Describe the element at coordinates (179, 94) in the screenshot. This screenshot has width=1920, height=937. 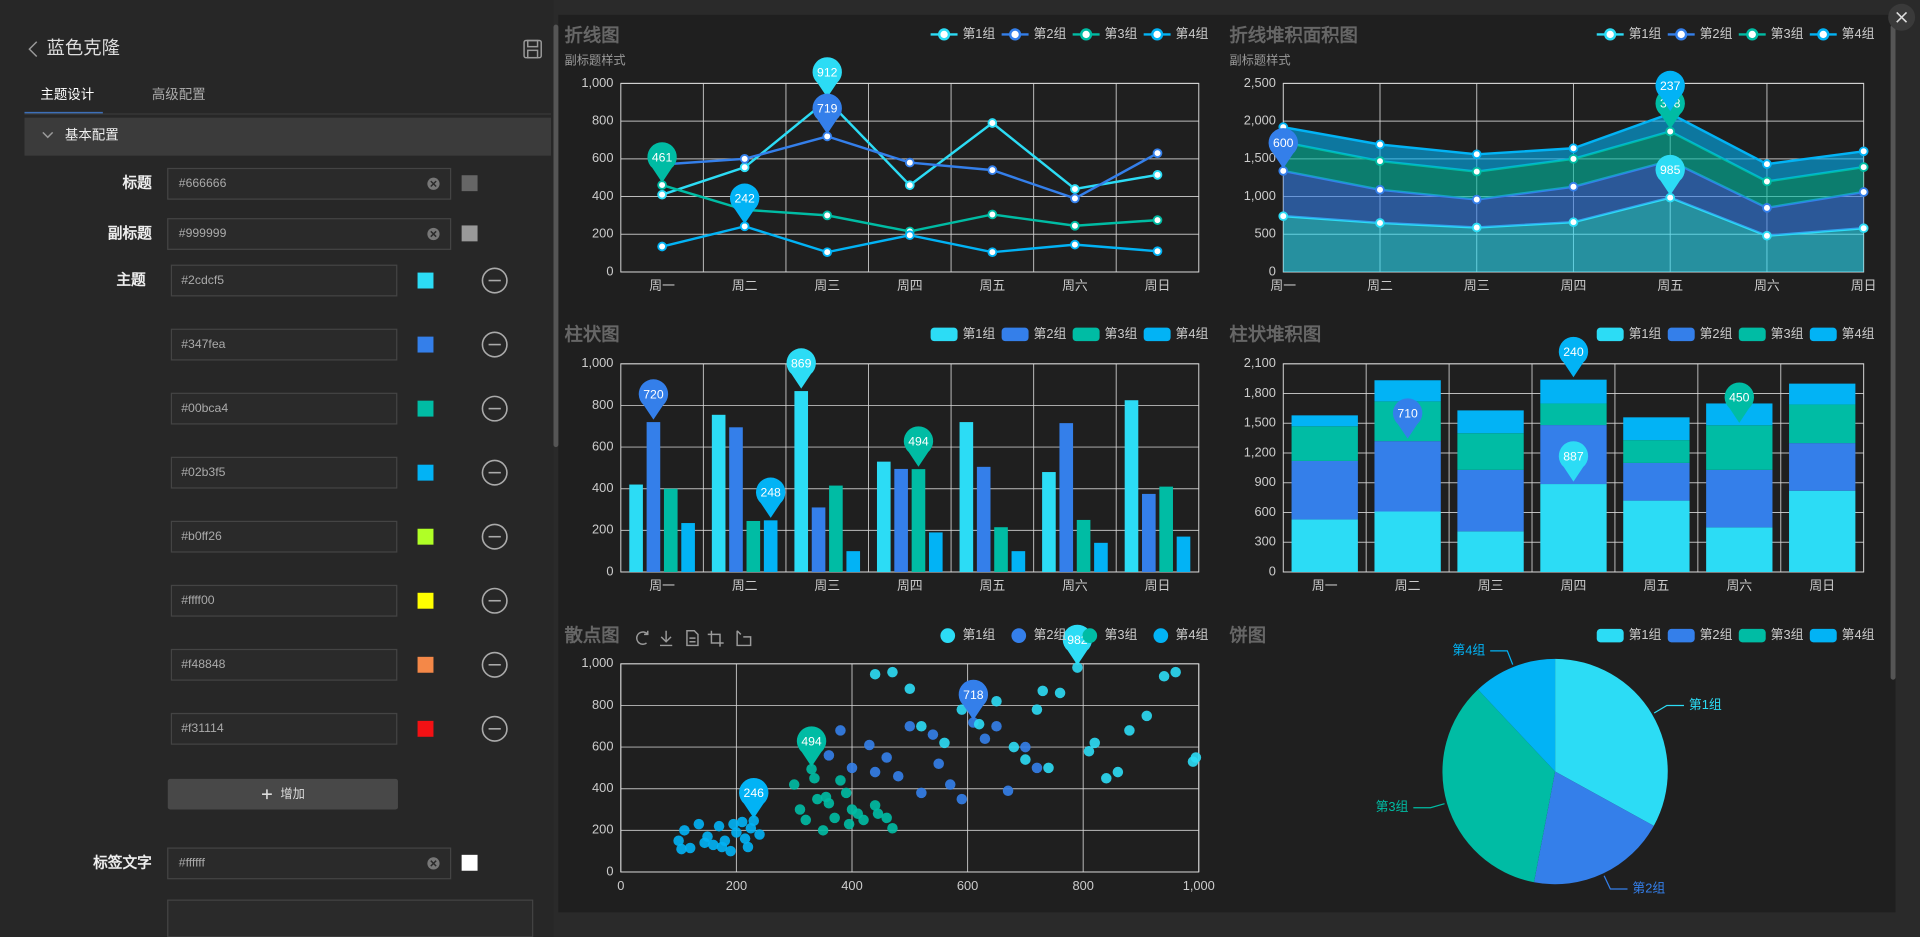
I see `tab: 高级配置` at that location.